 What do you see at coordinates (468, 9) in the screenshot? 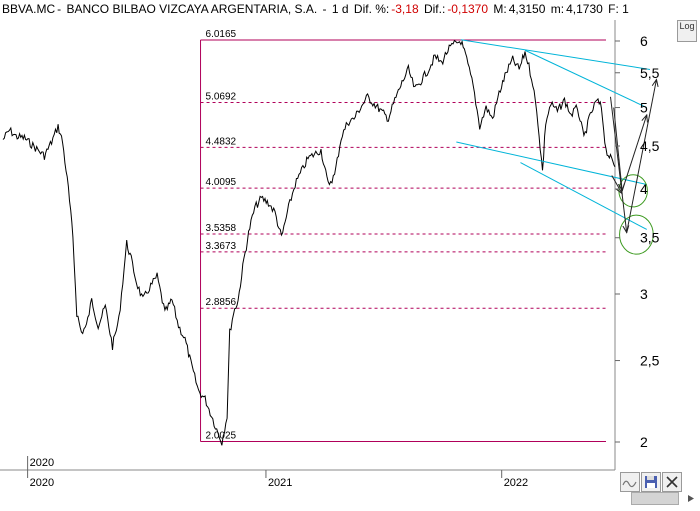
I see `dif-value: -0,1370` at bounding box center [468, 9].